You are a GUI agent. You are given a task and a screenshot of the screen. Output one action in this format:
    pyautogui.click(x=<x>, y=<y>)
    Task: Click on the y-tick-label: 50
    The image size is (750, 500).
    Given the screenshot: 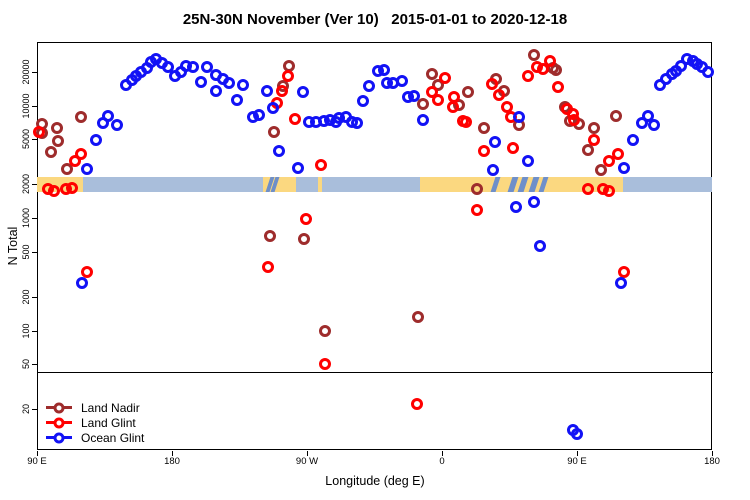 What is the action you would take?
    pyautogui.click(x=26, y=364)
    